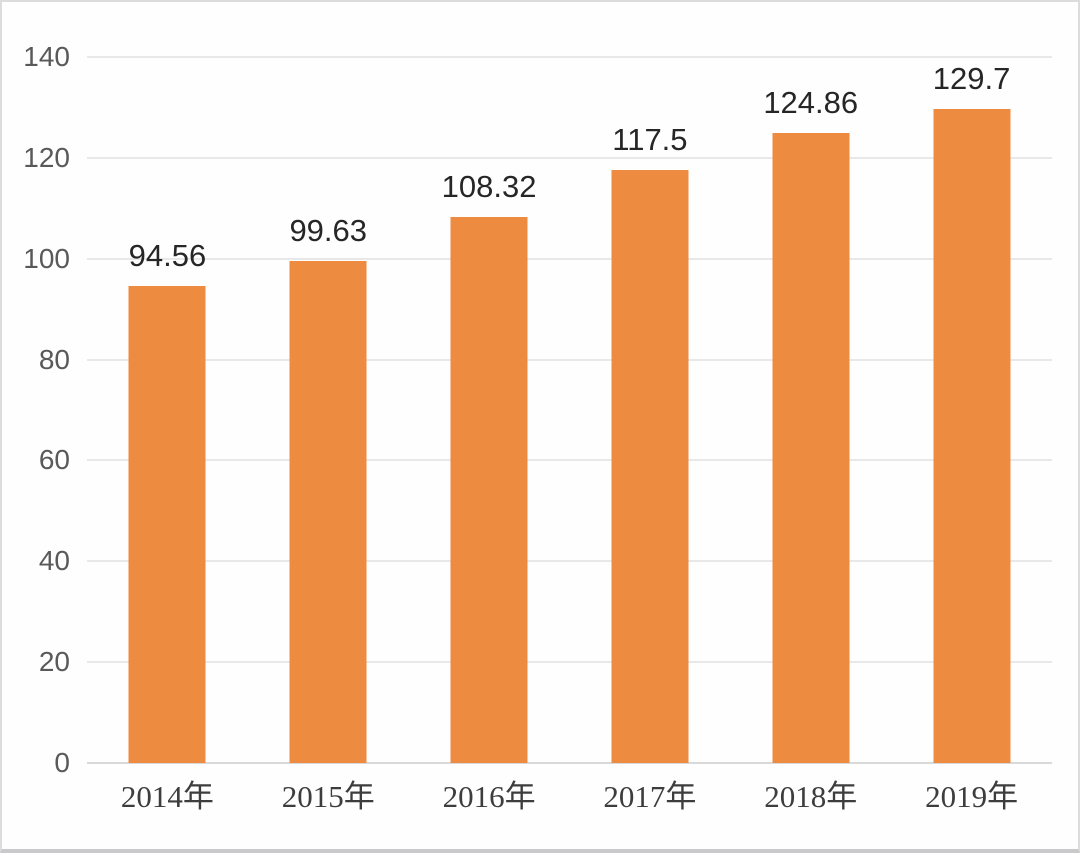 The image size is (1080, 855). What do you see at coordinates (328, 230) in the screenshot?
I see `bar-value-label: 99.63` at bounding box center [328, 230].